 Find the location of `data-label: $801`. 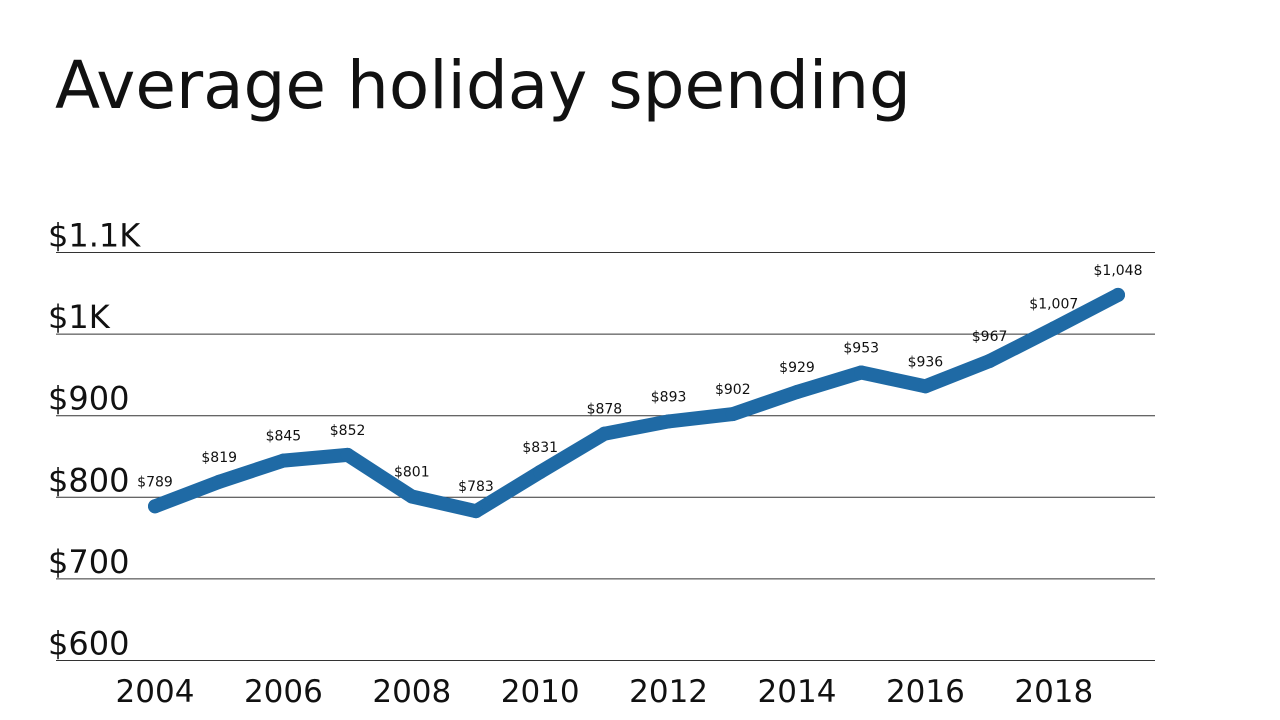

data-label: $801 is located at coordinates (412, 472).